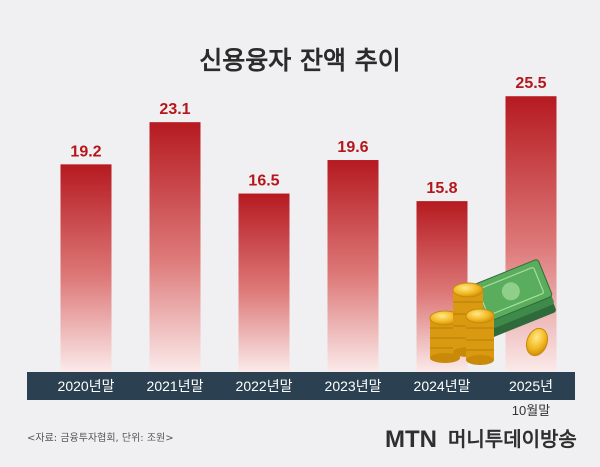 Image resolution: width=600 pixels, height=467 pixels. What do you see at coordinates (85, 151) in the screenshot?
I see `value-label-0: 19.2` at bounding box center [85, 151].